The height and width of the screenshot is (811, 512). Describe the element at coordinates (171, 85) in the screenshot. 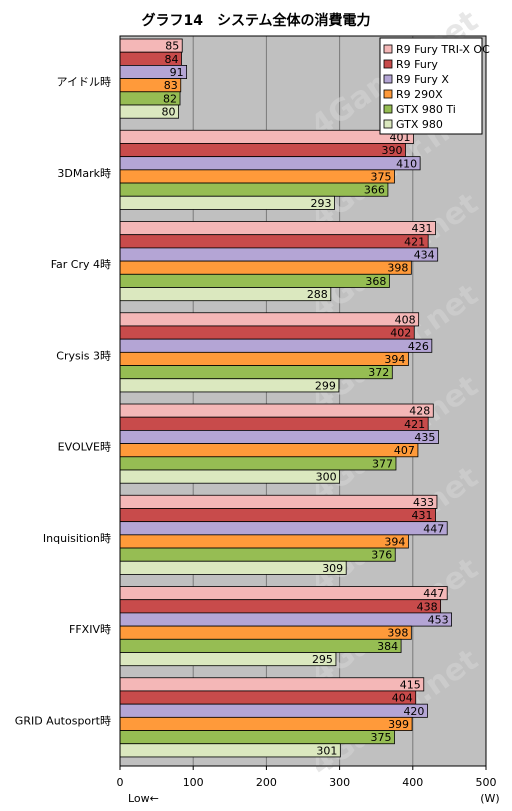

I see `data-label: 83` at that location.